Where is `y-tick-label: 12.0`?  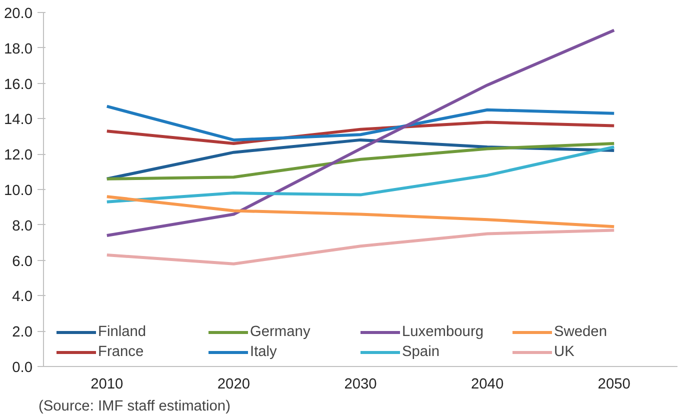
y-tick-label: 12.0 is located at coordinates (18, 156).